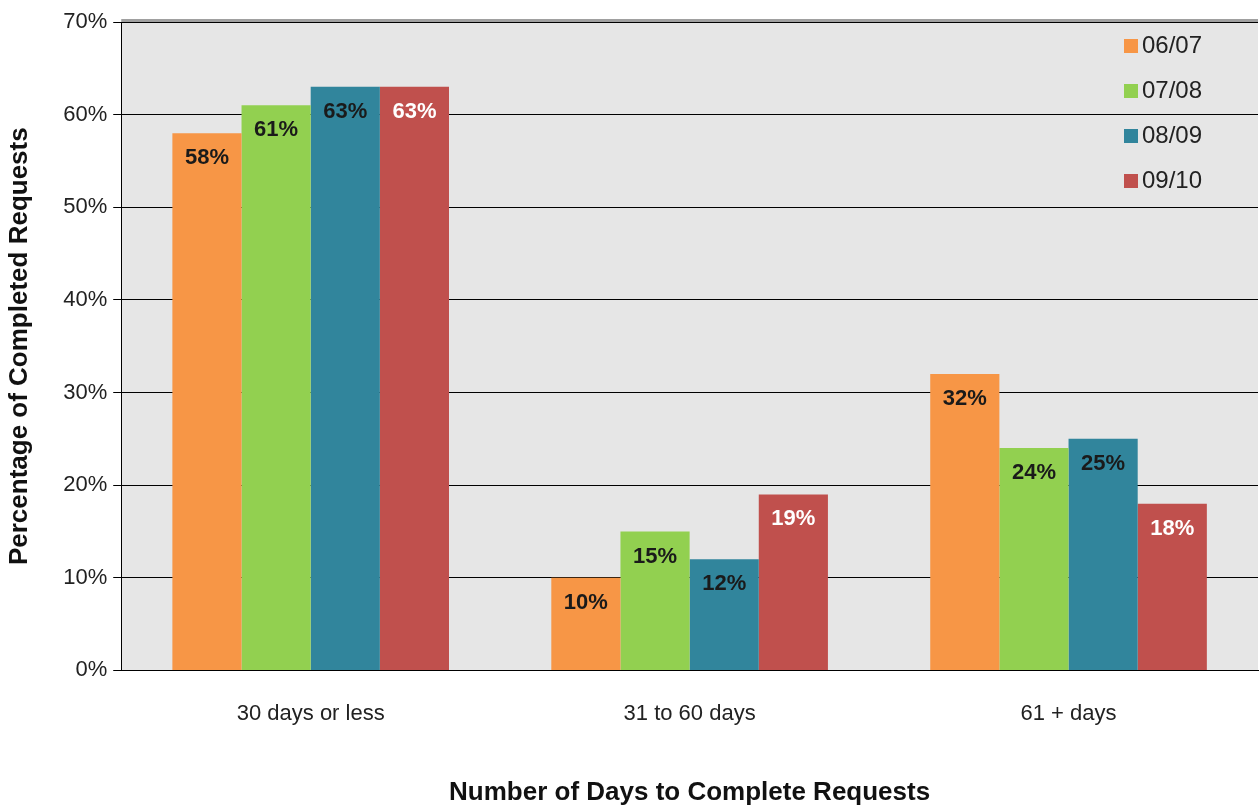 The image size is (1260, 812). Describe the element at coordinates (310, 712) in the screenshot. I see `x-tick-label: 30 days or less` at that location.